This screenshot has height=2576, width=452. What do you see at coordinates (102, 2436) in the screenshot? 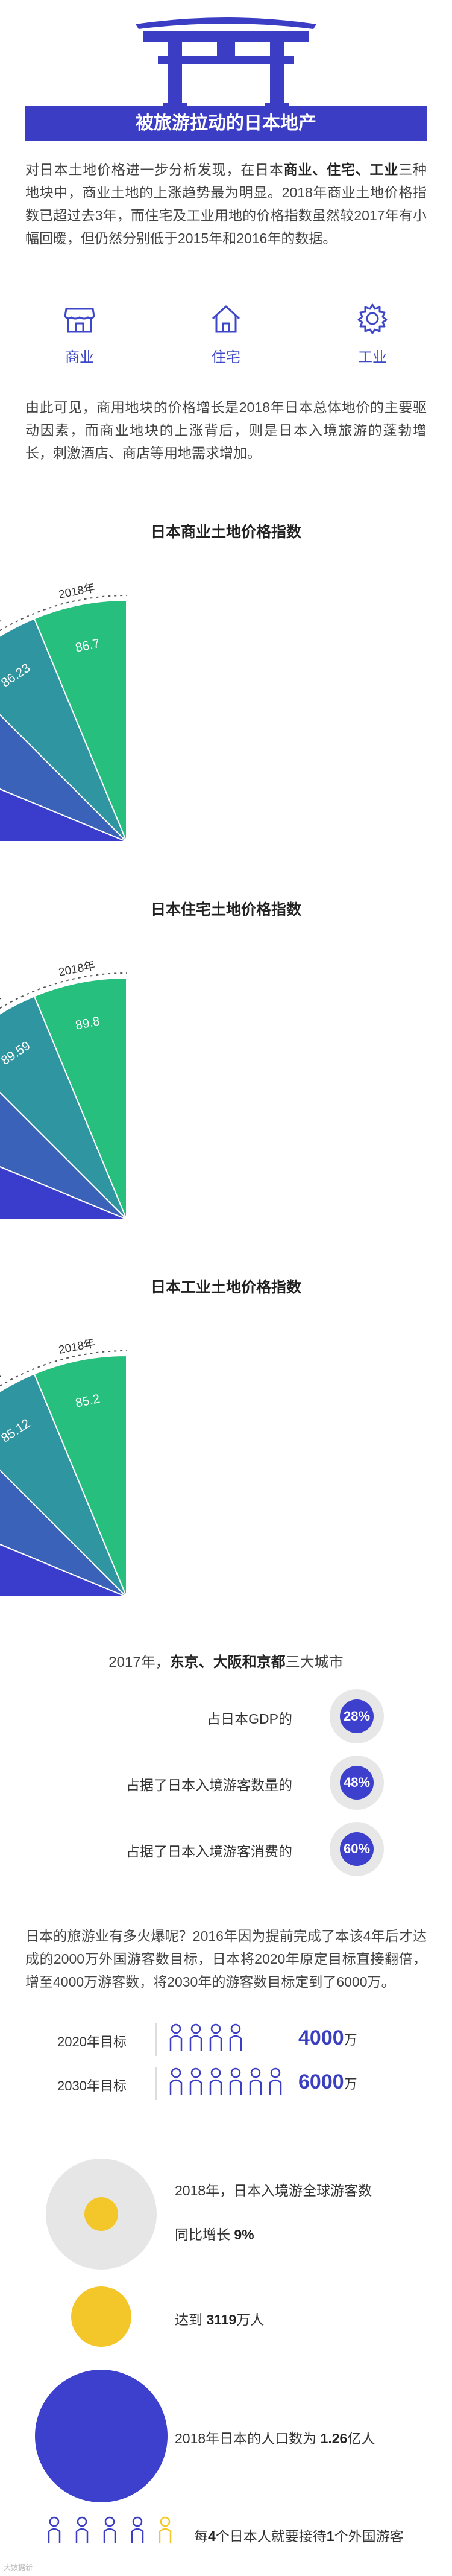
I see `population-bubble` at bounding box center [102, 2436].